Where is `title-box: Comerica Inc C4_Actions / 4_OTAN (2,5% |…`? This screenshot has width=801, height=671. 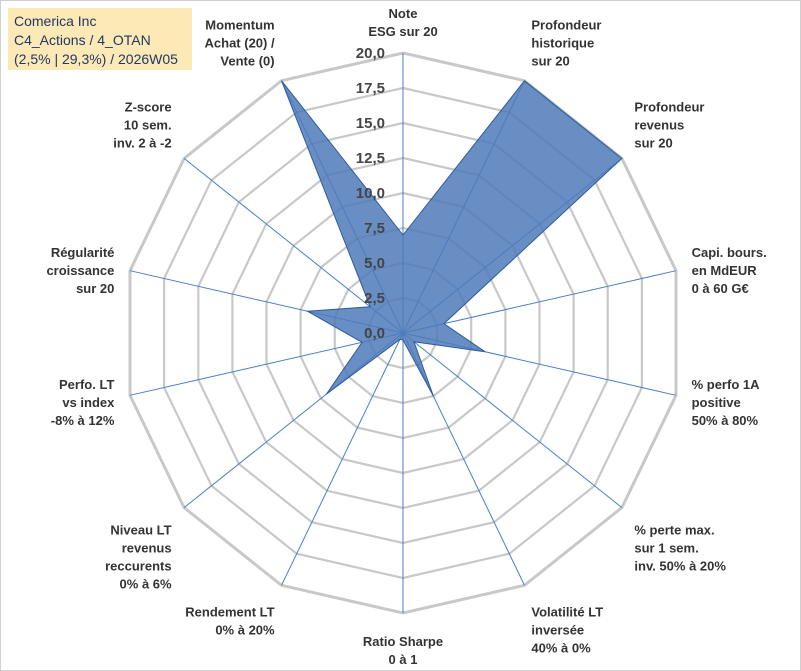 title-box: Comerica Inc C4_Actions / 4_OTAN (2,5% |… is located at coordinates (100, 39).